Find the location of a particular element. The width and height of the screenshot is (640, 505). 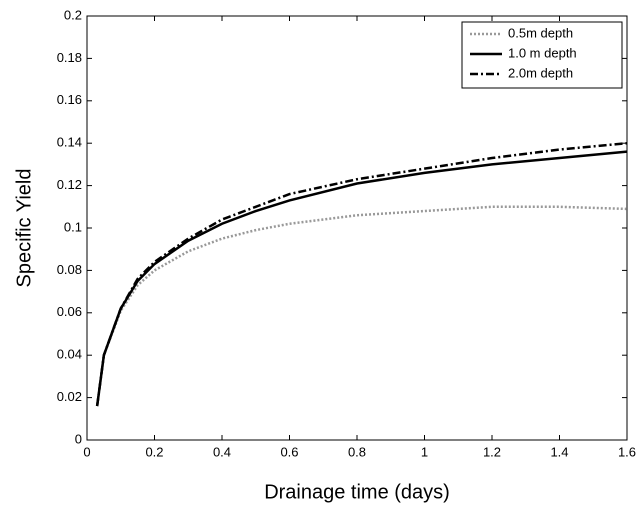

y-tick-label: 0.02 is located at coordinates (69, 396).